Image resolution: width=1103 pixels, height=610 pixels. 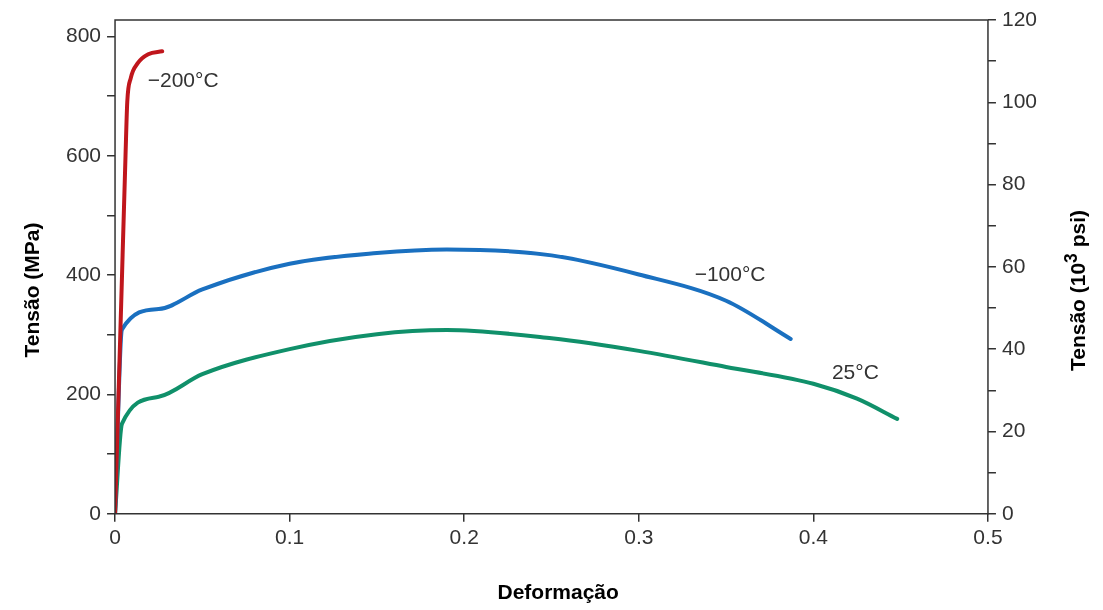 What do you see at coordinates (83, 35) in the screenshot?
I see `y-tick-label: 800` at bounding box center [83, 35].